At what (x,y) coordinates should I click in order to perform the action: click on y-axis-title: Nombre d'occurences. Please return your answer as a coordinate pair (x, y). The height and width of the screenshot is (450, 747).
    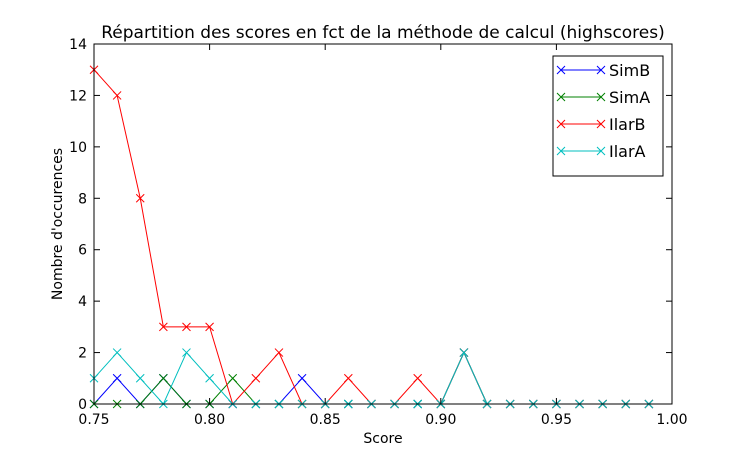
    Looking at the image, I should click on (58, 224).